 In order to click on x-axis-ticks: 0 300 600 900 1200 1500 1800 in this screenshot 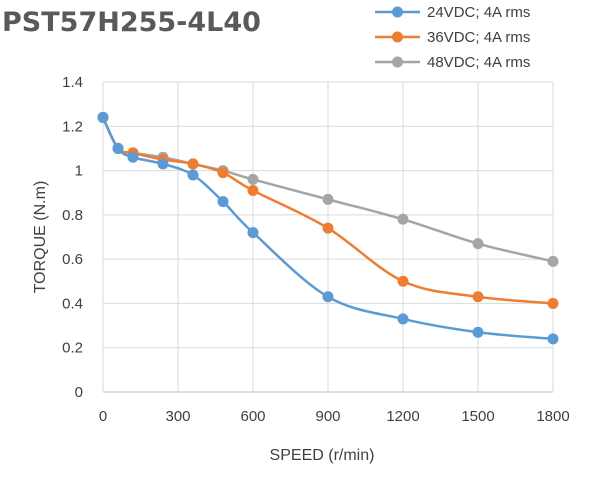, I will do `click(334, 416)`.